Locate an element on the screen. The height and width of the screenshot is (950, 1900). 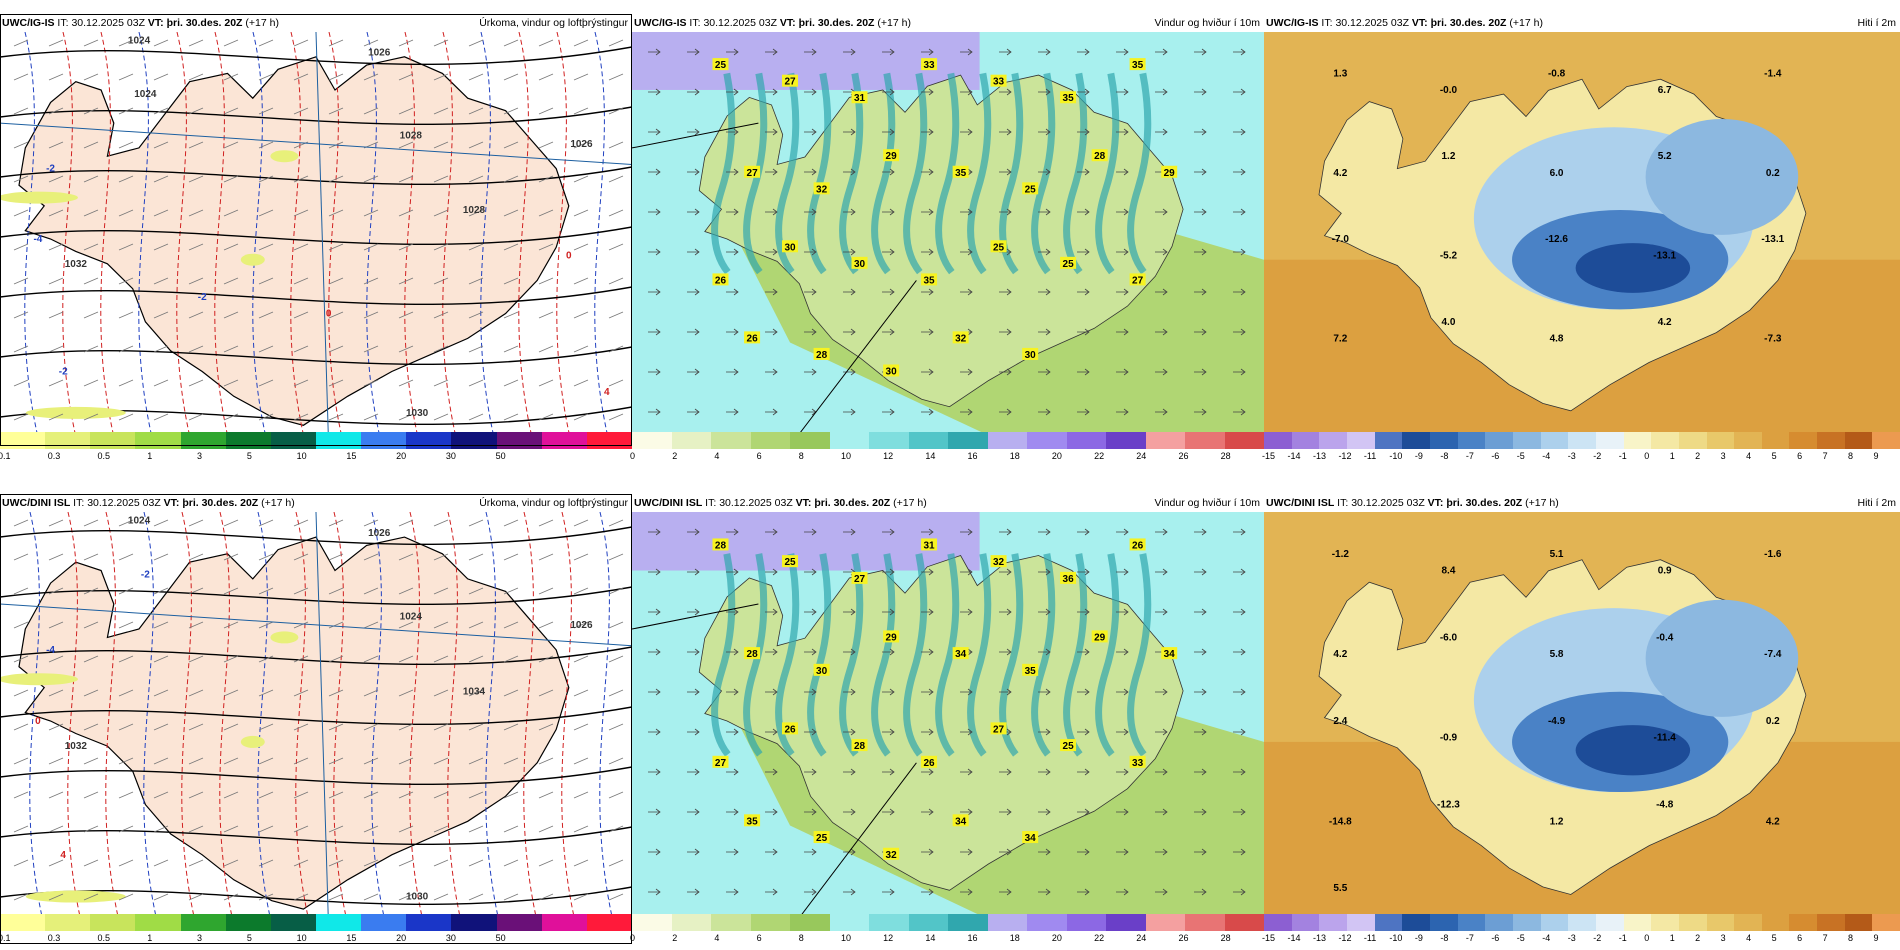
colorbar-tick-label: 9 is located at coordinates (1876, 938).